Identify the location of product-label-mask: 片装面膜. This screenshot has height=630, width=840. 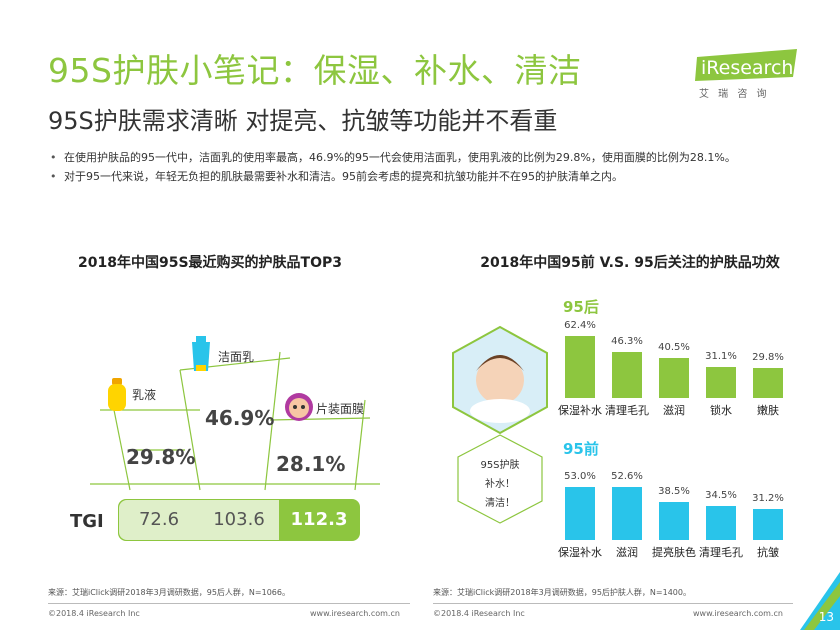
(340, 409).